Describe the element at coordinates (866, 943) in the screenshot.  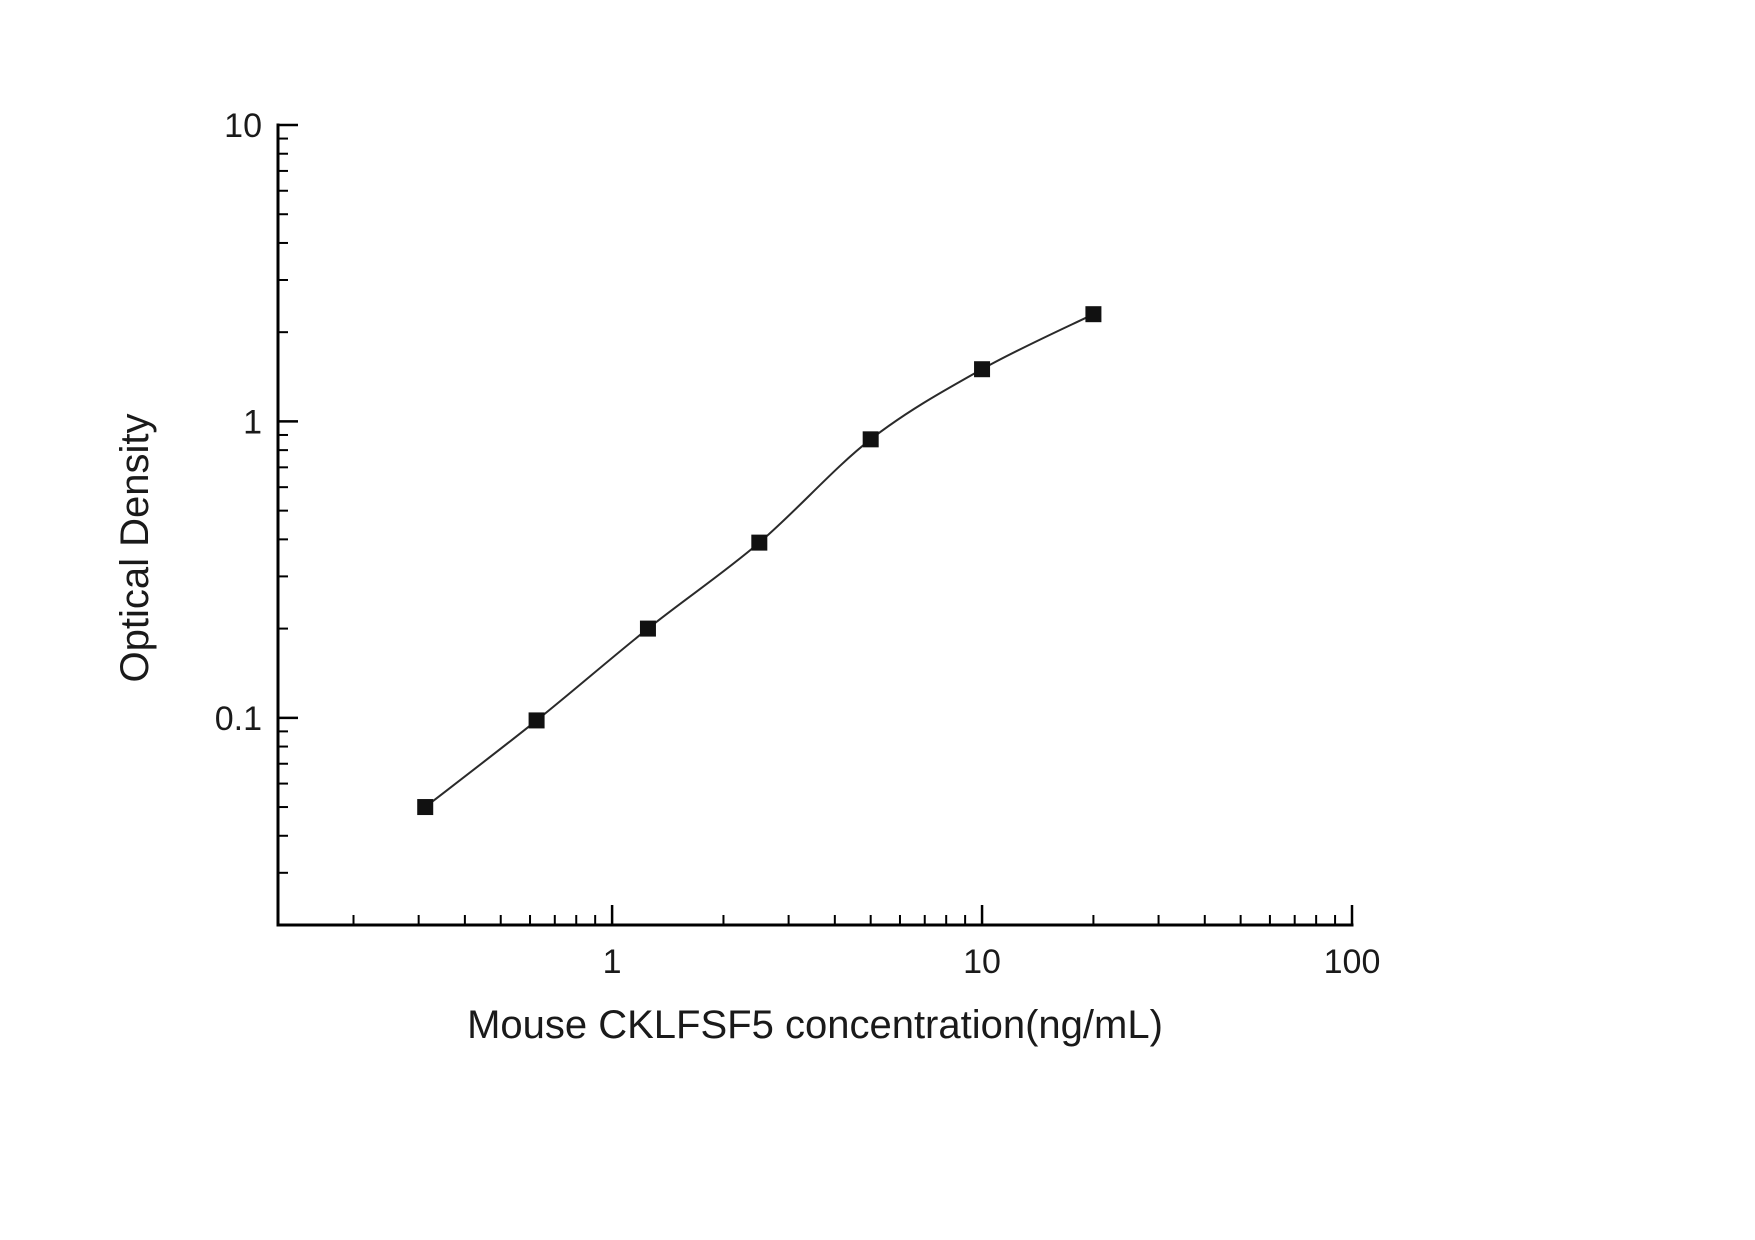
I see `x-axis: 1 10 100` at that location.